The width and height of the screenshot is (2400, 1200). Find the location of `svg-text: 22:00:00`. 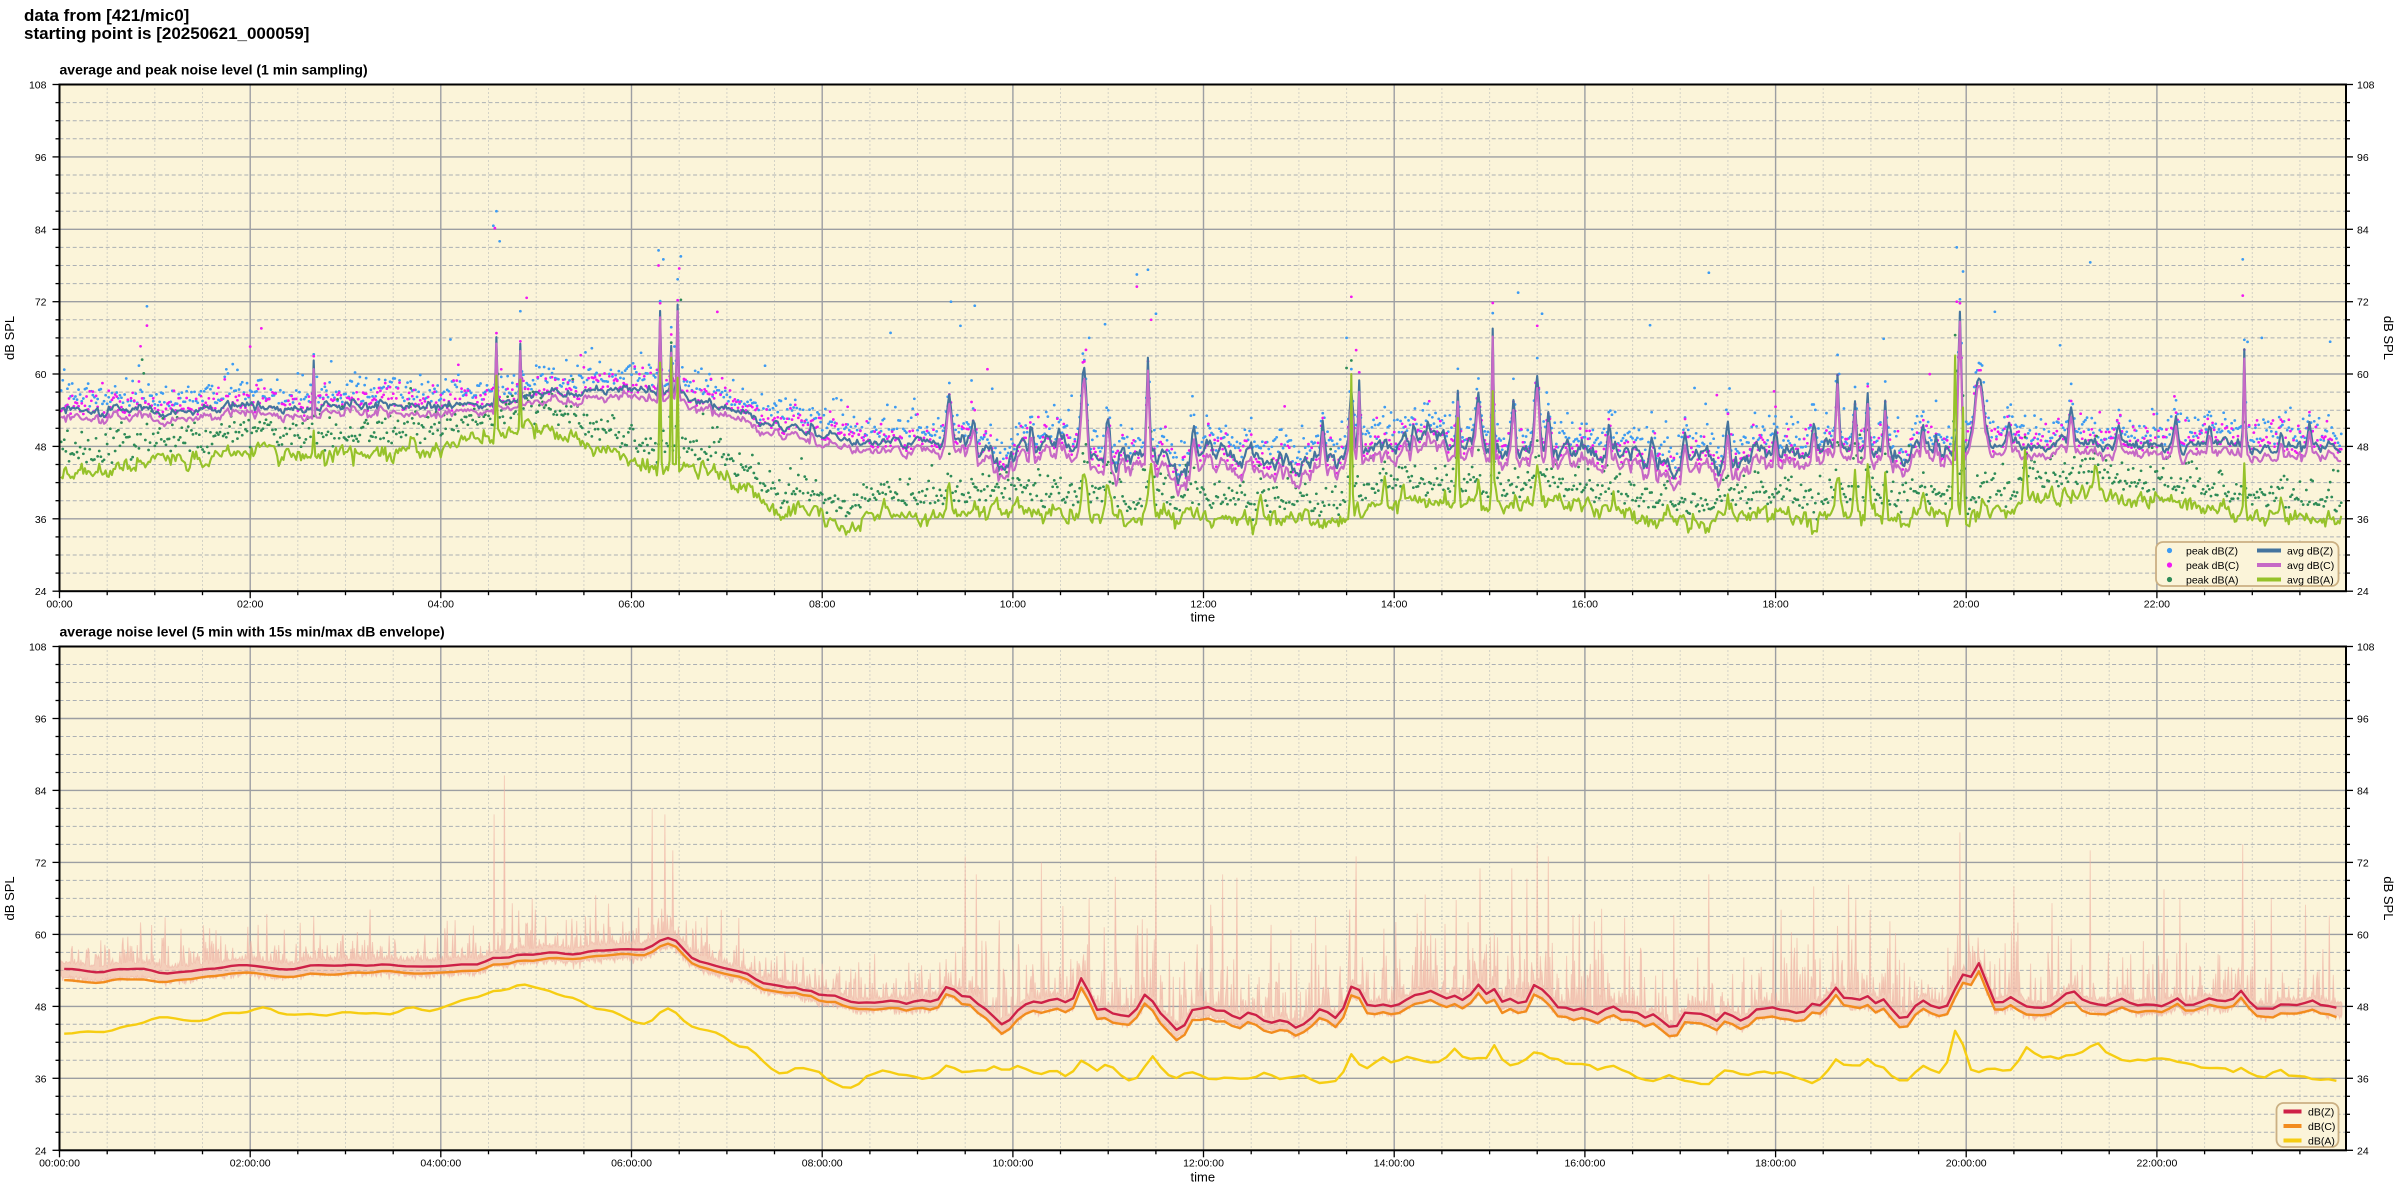

svg-text: 22:00:00 is located at coordinates (2156, 1164).